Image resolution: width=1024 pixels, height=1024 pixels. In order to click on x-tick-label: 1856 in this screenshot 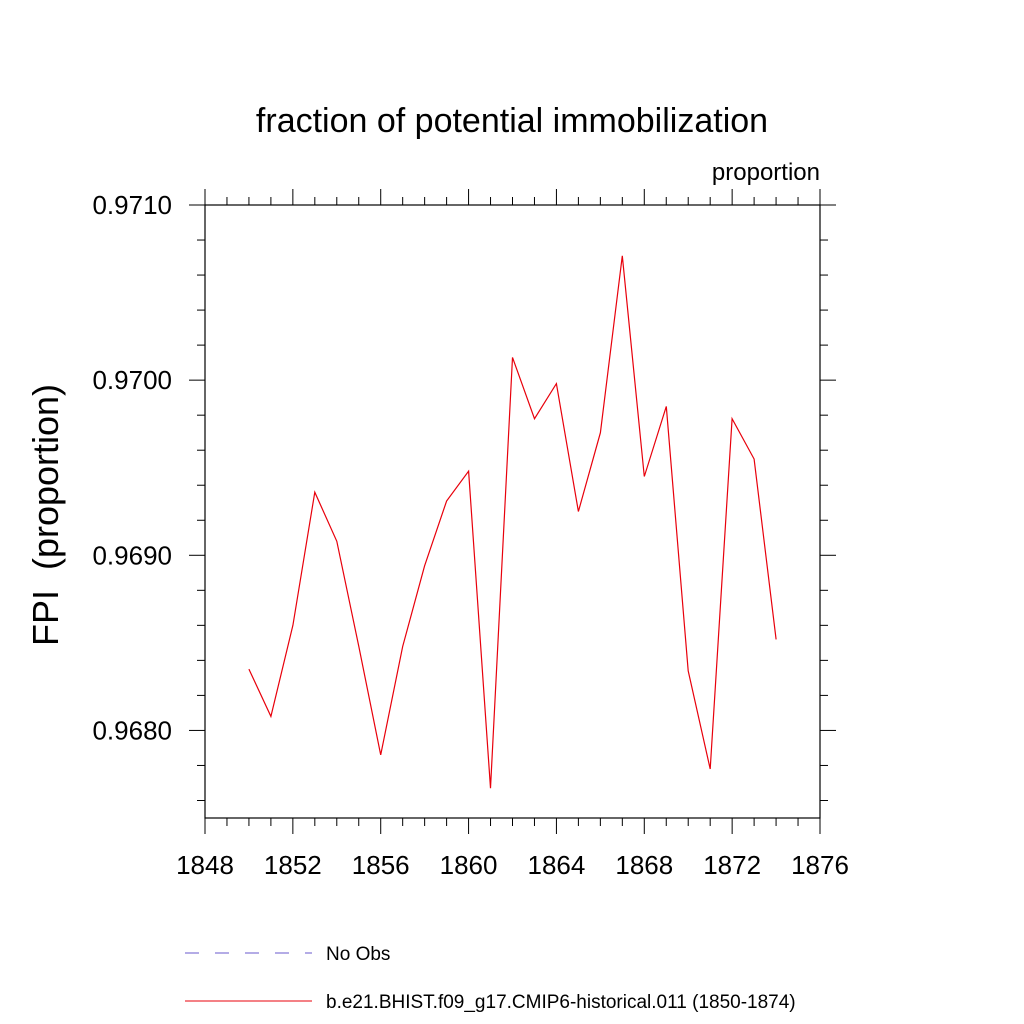, I will do `click(381, 865)`.